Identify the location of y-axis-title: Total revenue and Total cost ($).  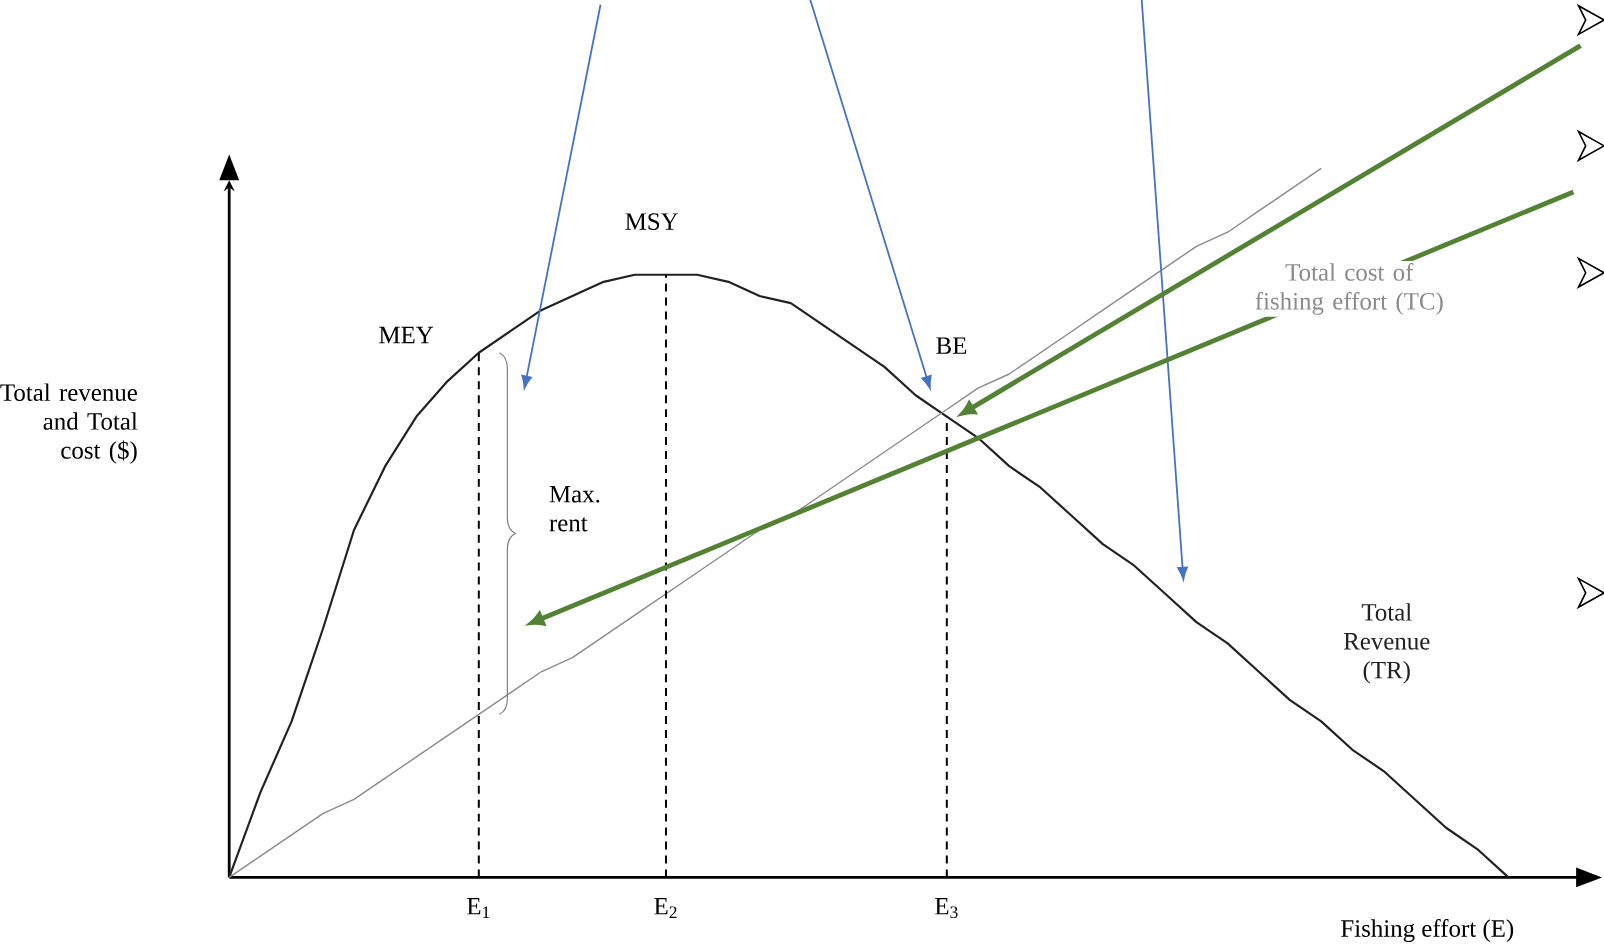
(69, 423).